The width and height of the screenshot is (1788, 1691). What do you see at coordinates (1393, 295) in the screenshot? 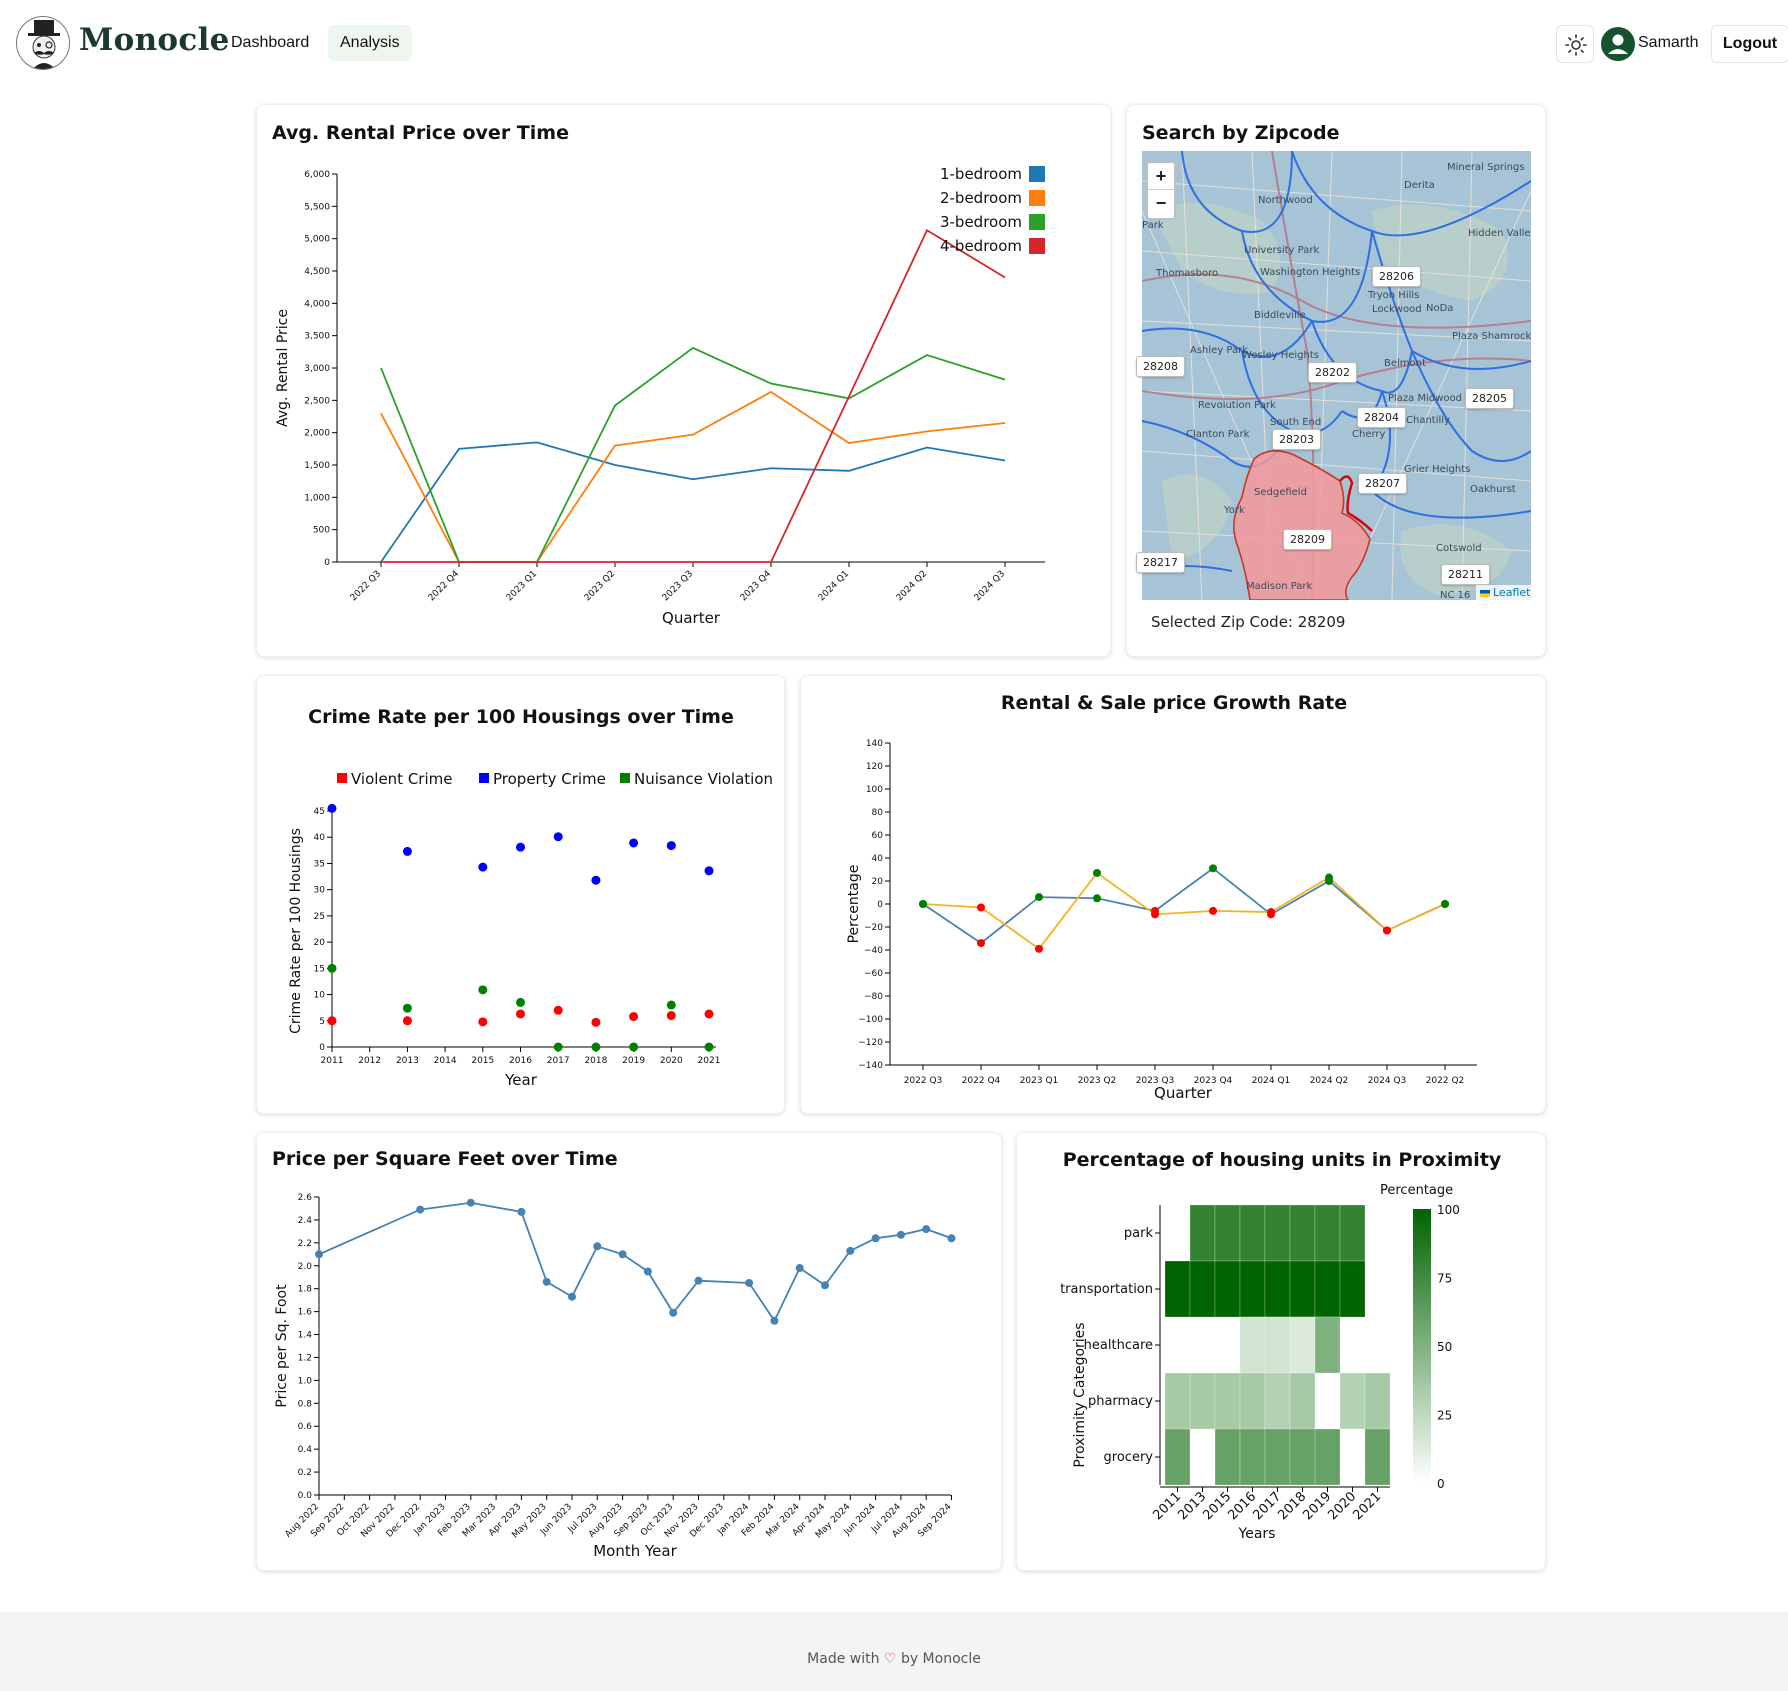
I see `map-place-label: Tryon Hills` at bounding box center [1393, 295].